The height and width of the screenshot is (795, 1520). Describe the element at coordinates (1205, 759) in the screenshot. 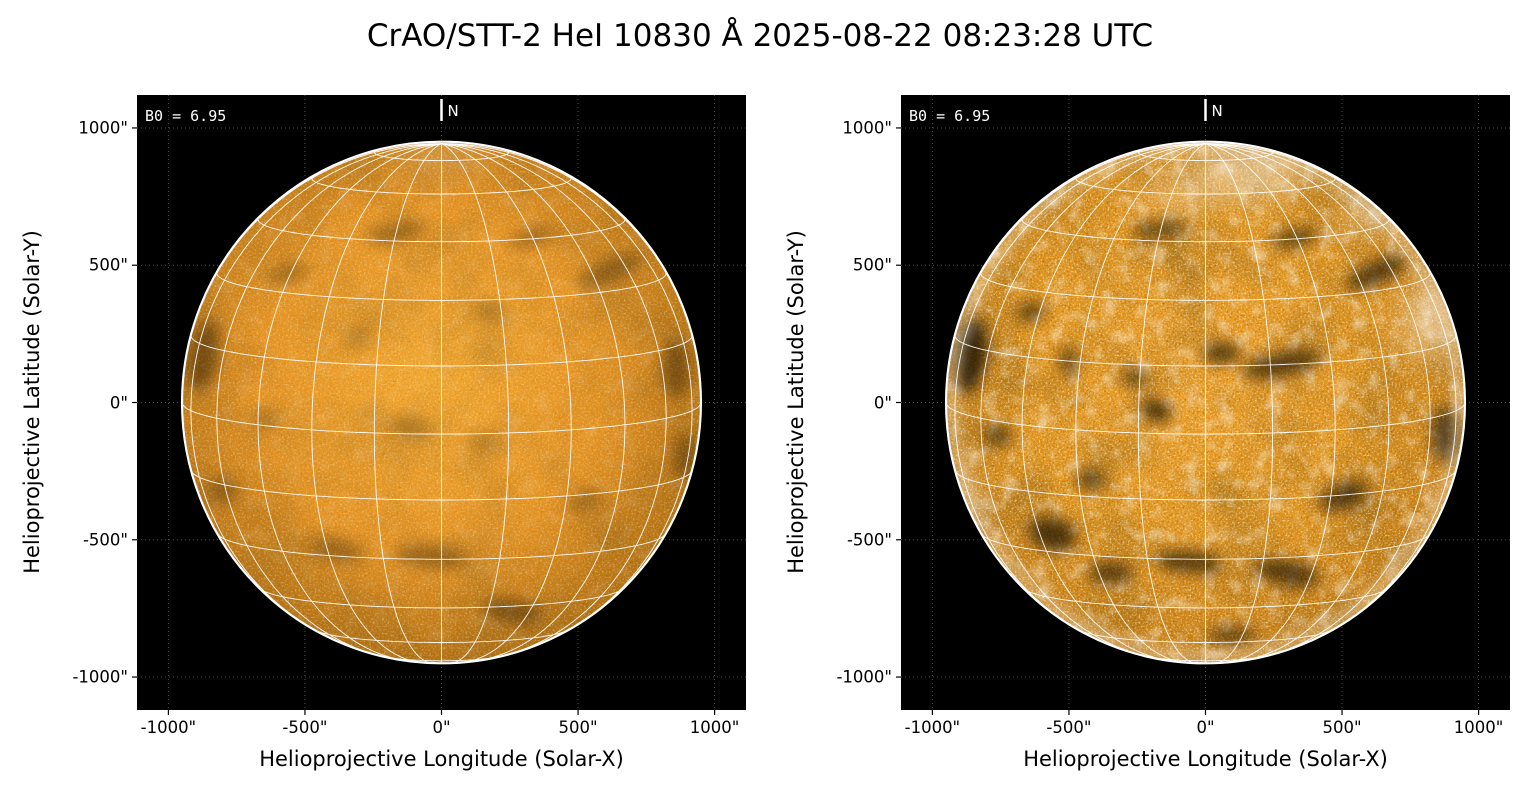

I see `x-axis-label-right: Helioprojective Longitude (Solar-X)` at that location.